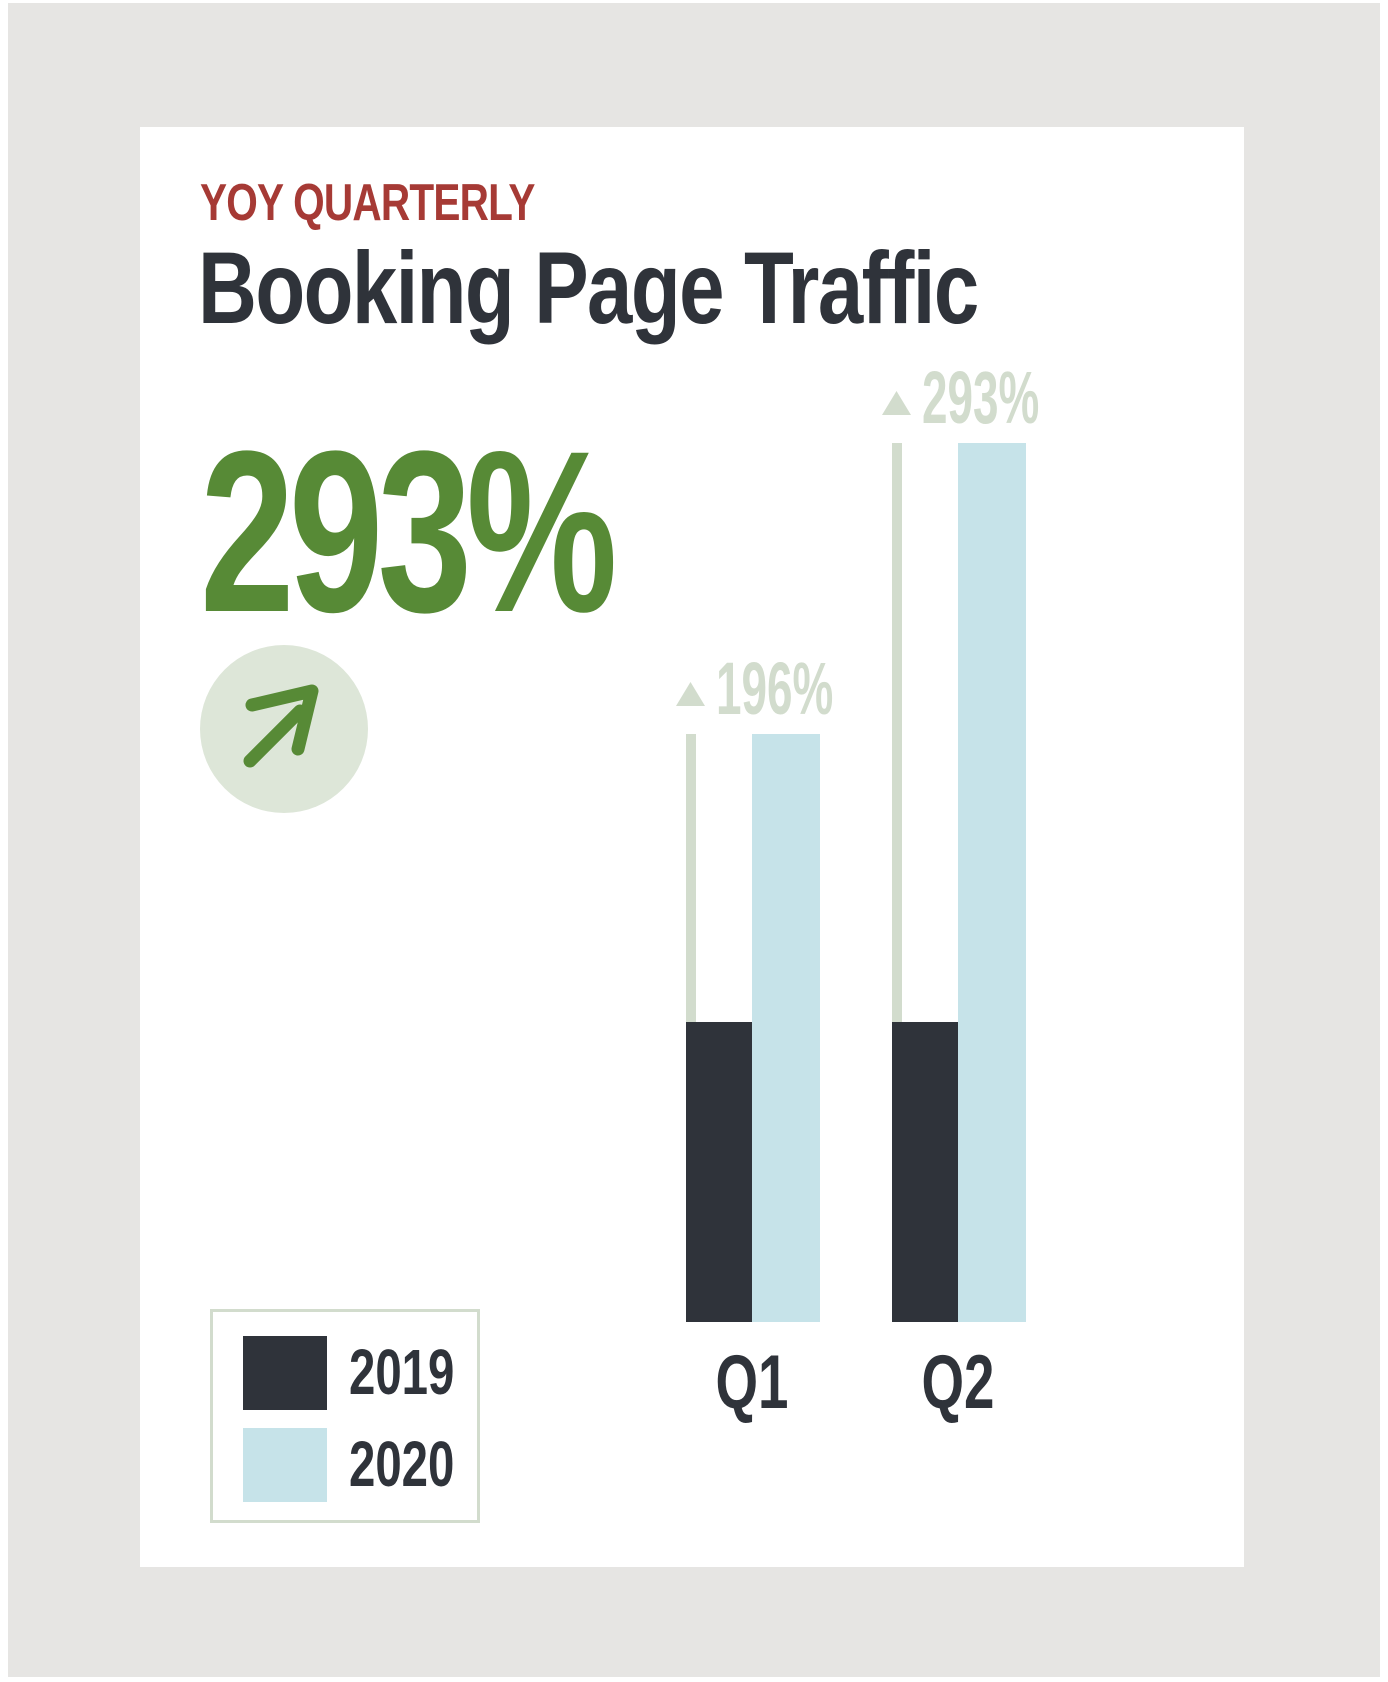  What do you see at coordinates (281, 726) in the screenshot?
I see `arrow-up-right-icon` at bounding box center [281, 726].